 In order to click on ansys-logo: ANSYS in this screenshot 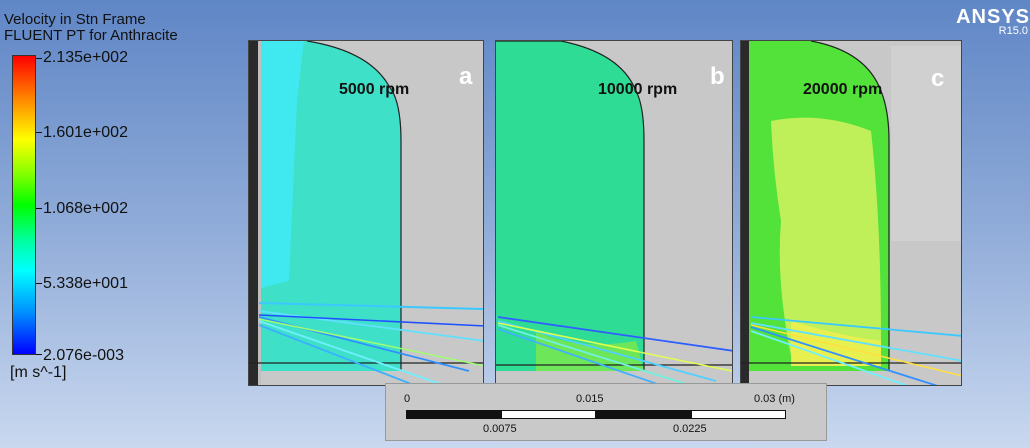, I will do `click(993, 17)`.